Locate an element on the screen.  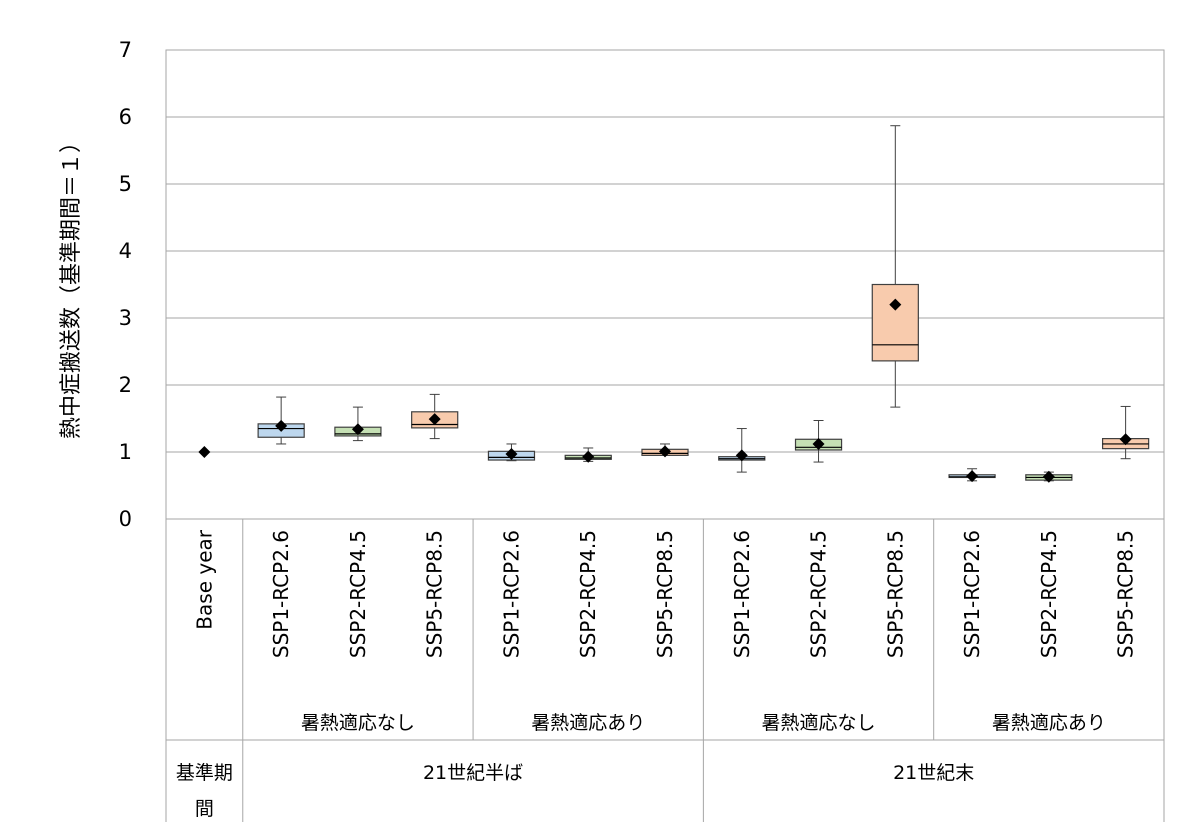
y-tick-label: 0 is located at coordinates (125, 519).